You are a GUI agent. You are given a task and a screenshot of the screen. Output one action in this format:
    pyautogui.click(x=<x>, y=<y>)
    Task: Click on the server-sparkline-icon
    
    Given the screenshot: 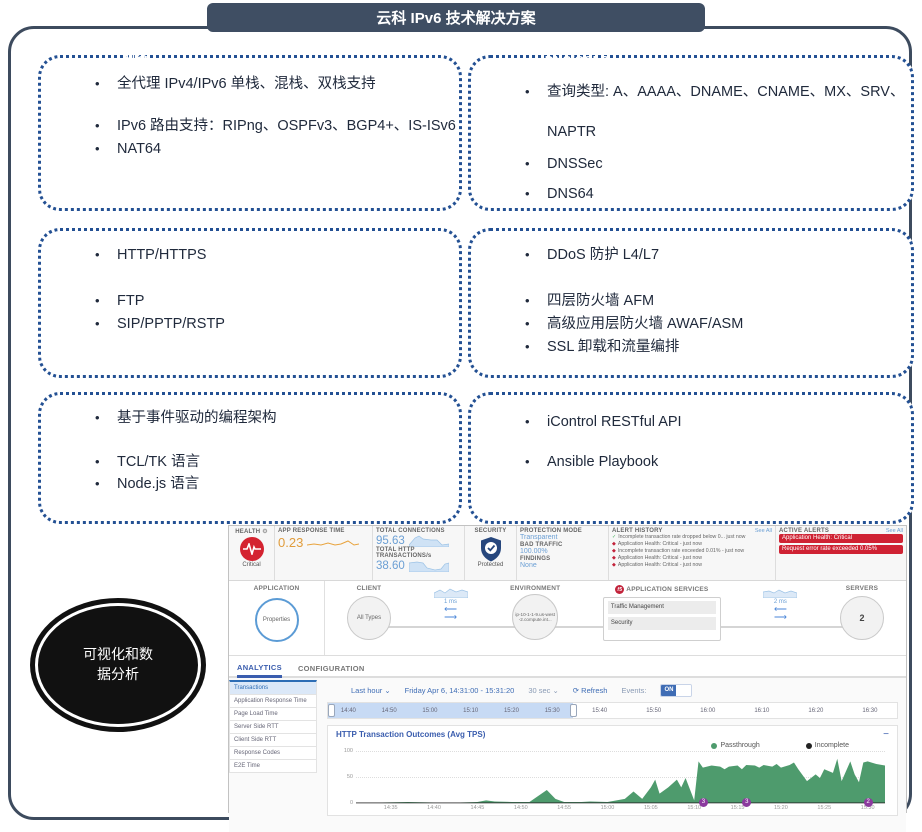 What is the action you would take?
    pyautogui.click(x=780, y=593)
    